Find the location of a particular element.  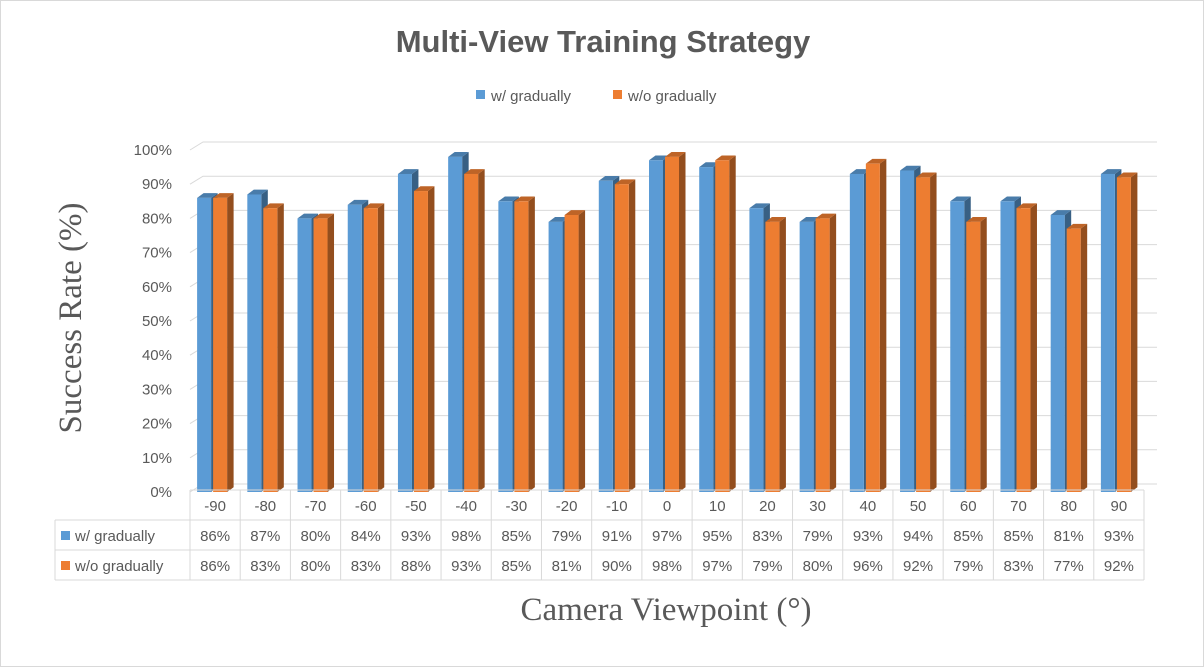

legend: w/ gradually w/o gradually is located at coordinates (596, 96).